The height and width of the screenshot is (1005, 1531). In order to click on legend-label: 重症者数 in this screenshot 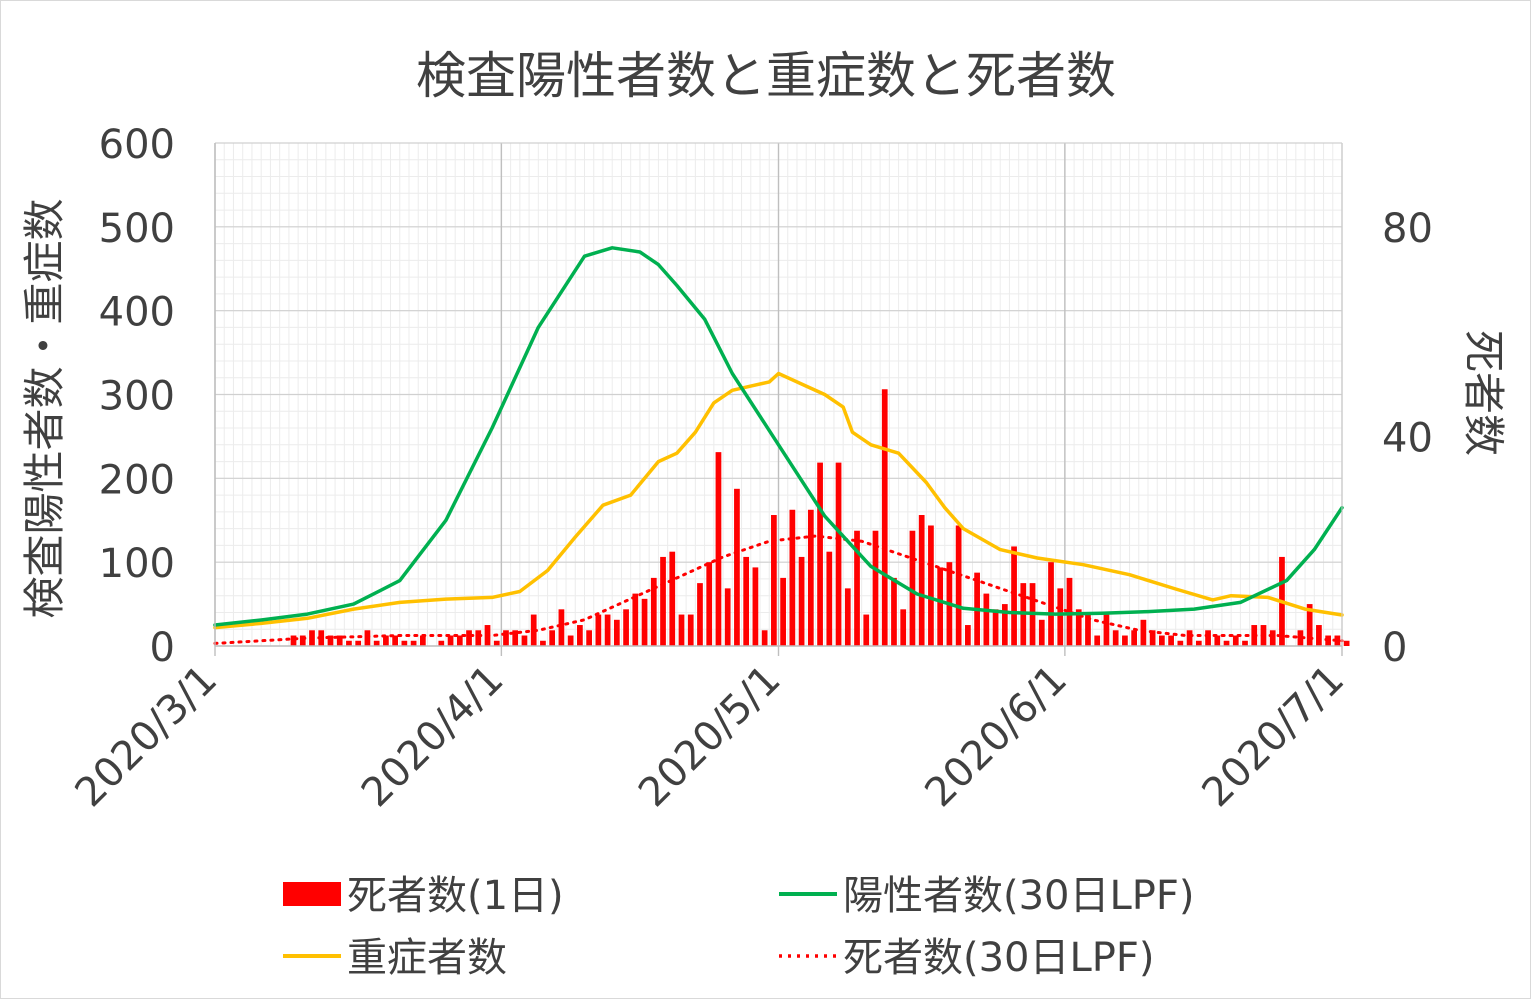, I will do `click(427, 958)`.